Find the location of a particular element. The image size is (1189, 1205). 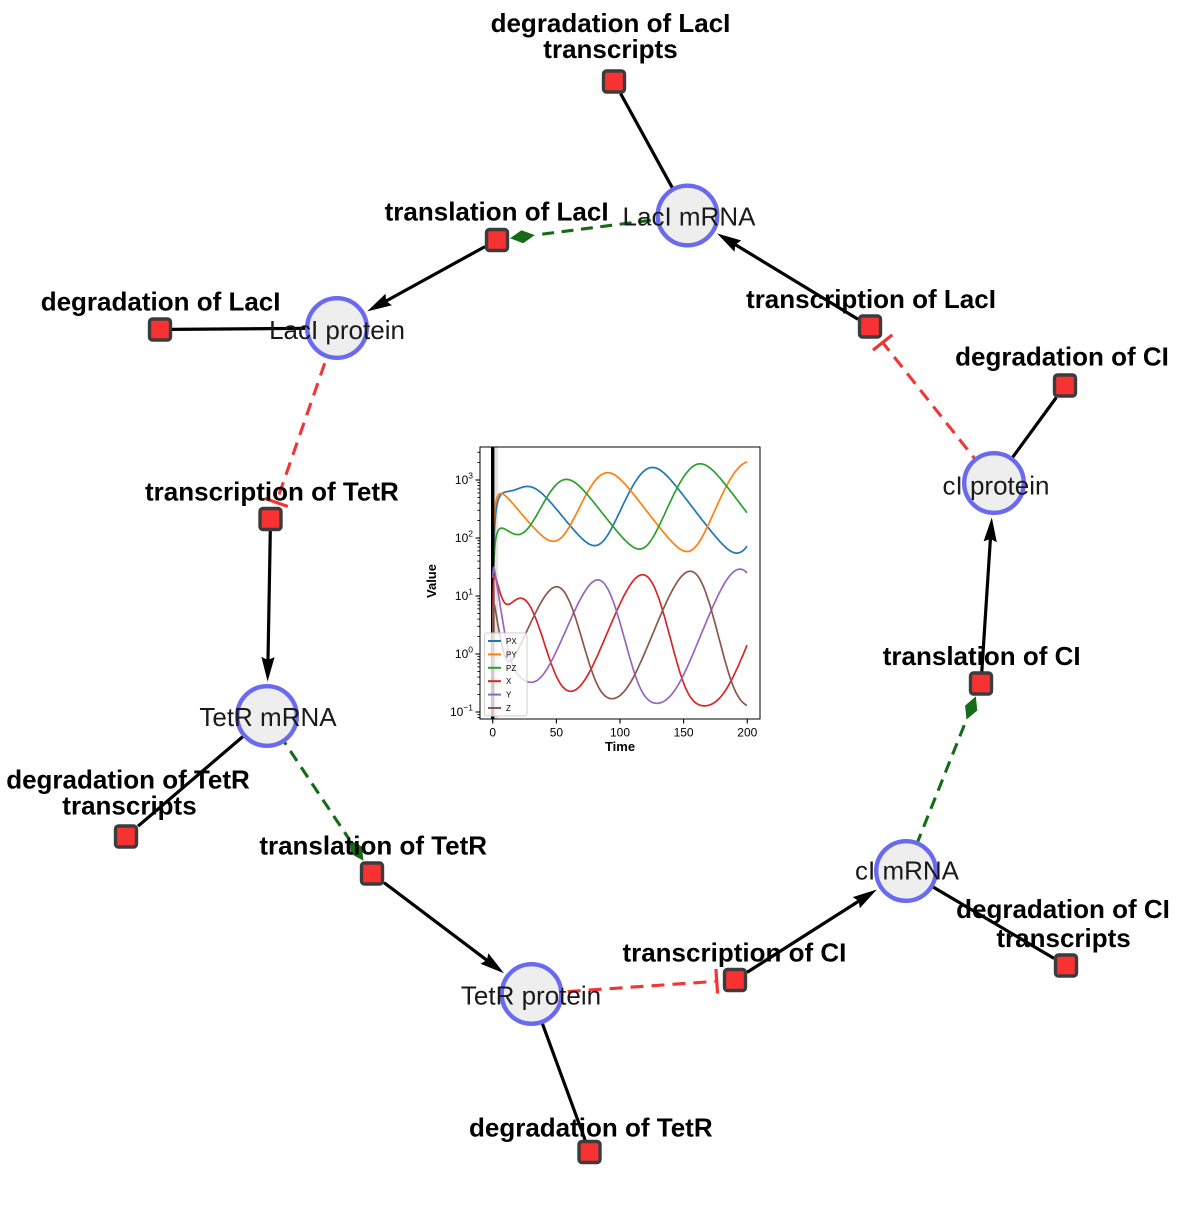

svg-text: translation of LacI is located at coordinates (497, 211).